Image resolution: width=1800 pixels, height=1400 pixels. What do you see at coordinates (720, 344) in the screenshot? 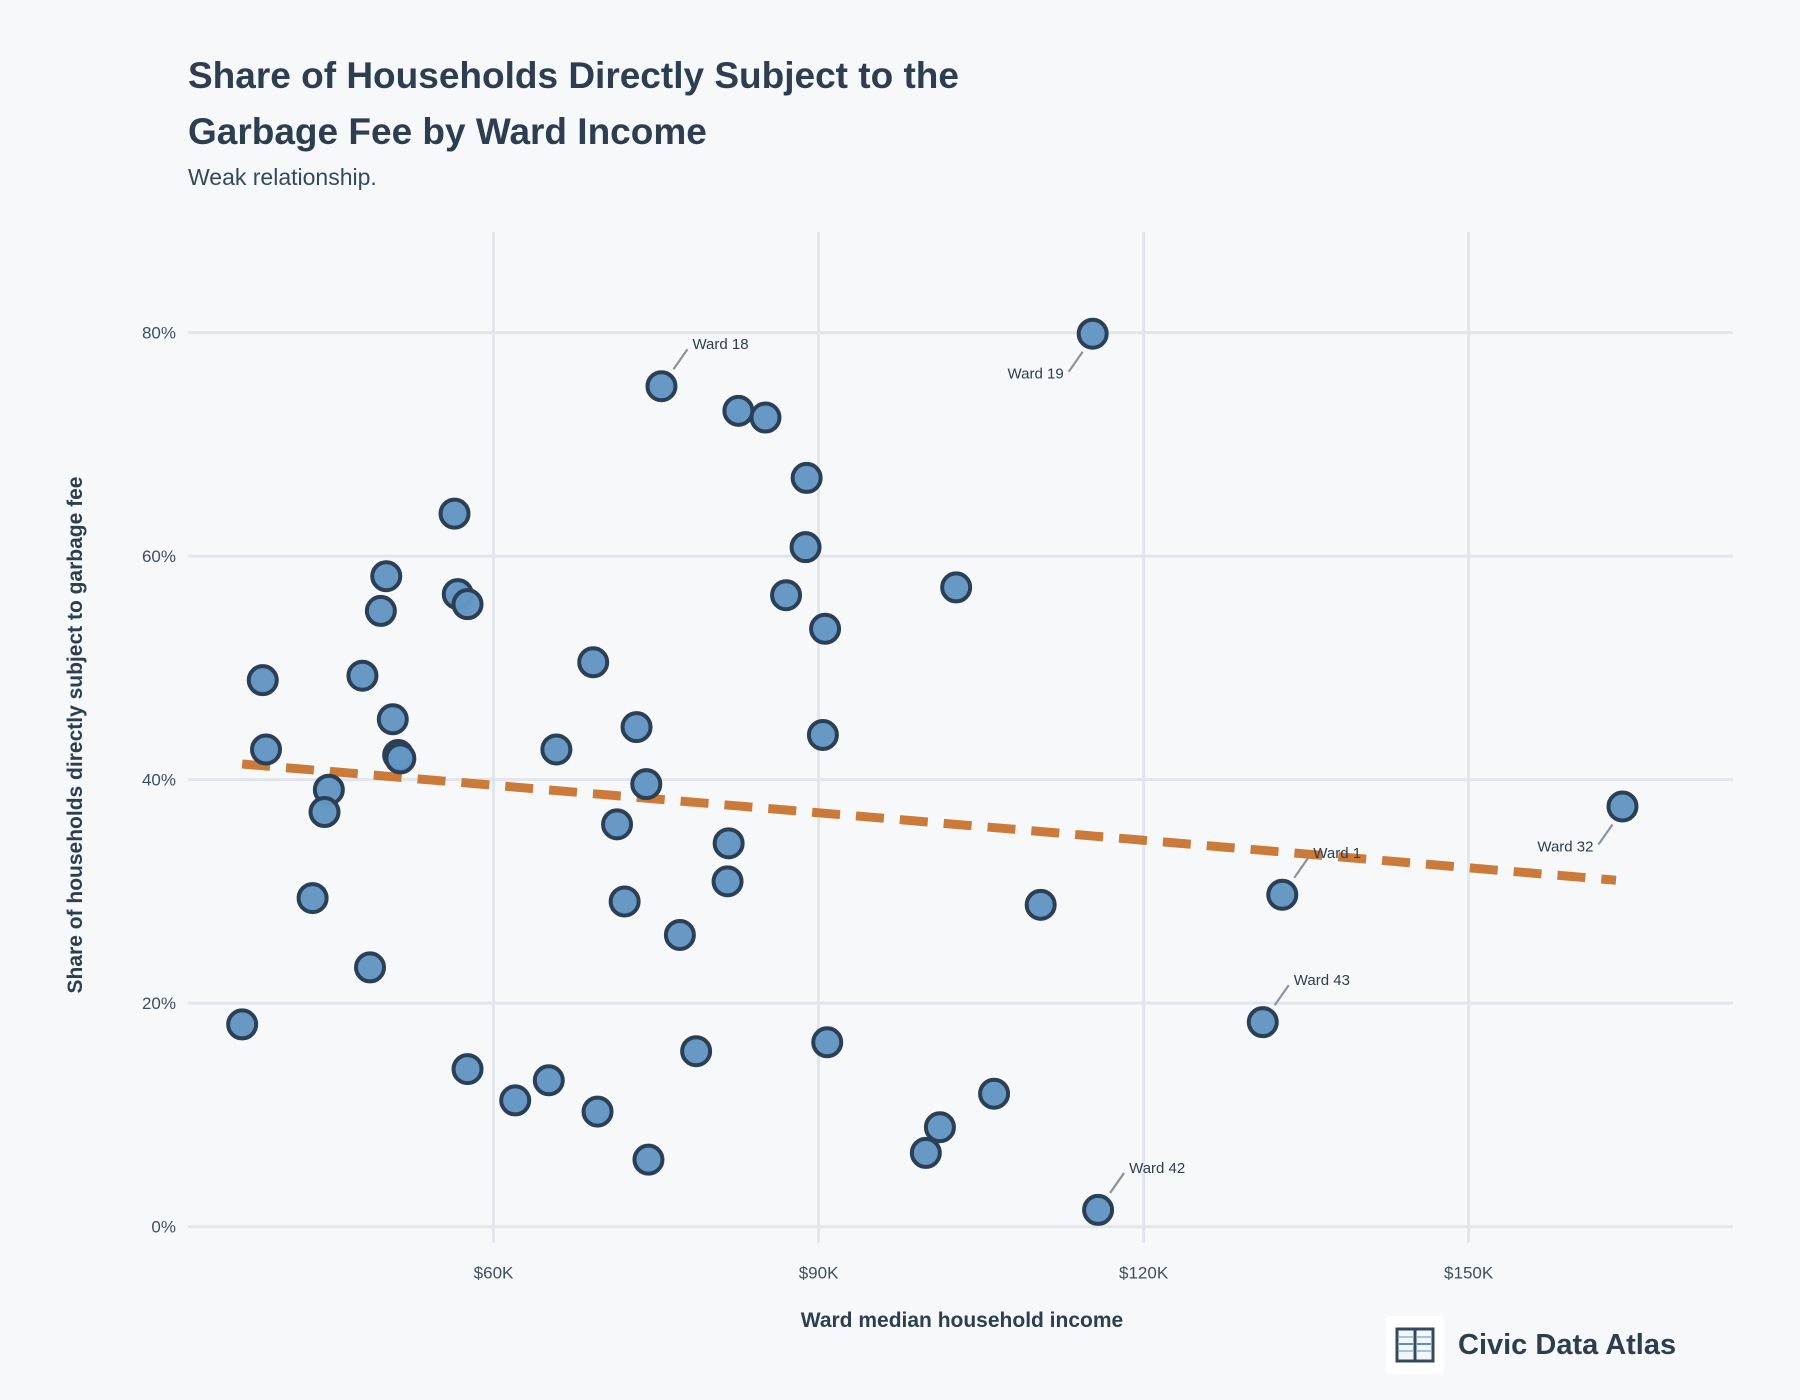
I see `point-annotation: Ward 18` at bounding box center [720, 344].